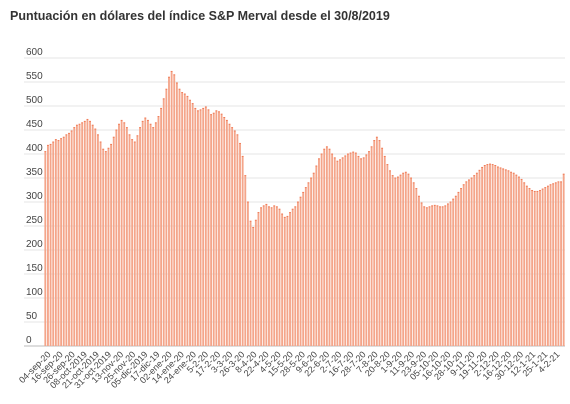 This screenshot has width=570, height=404. What do you see at coordinates (34, 76) in the screenshot?
I see `y-tick-label: 550` at bounding box center [34, 76].